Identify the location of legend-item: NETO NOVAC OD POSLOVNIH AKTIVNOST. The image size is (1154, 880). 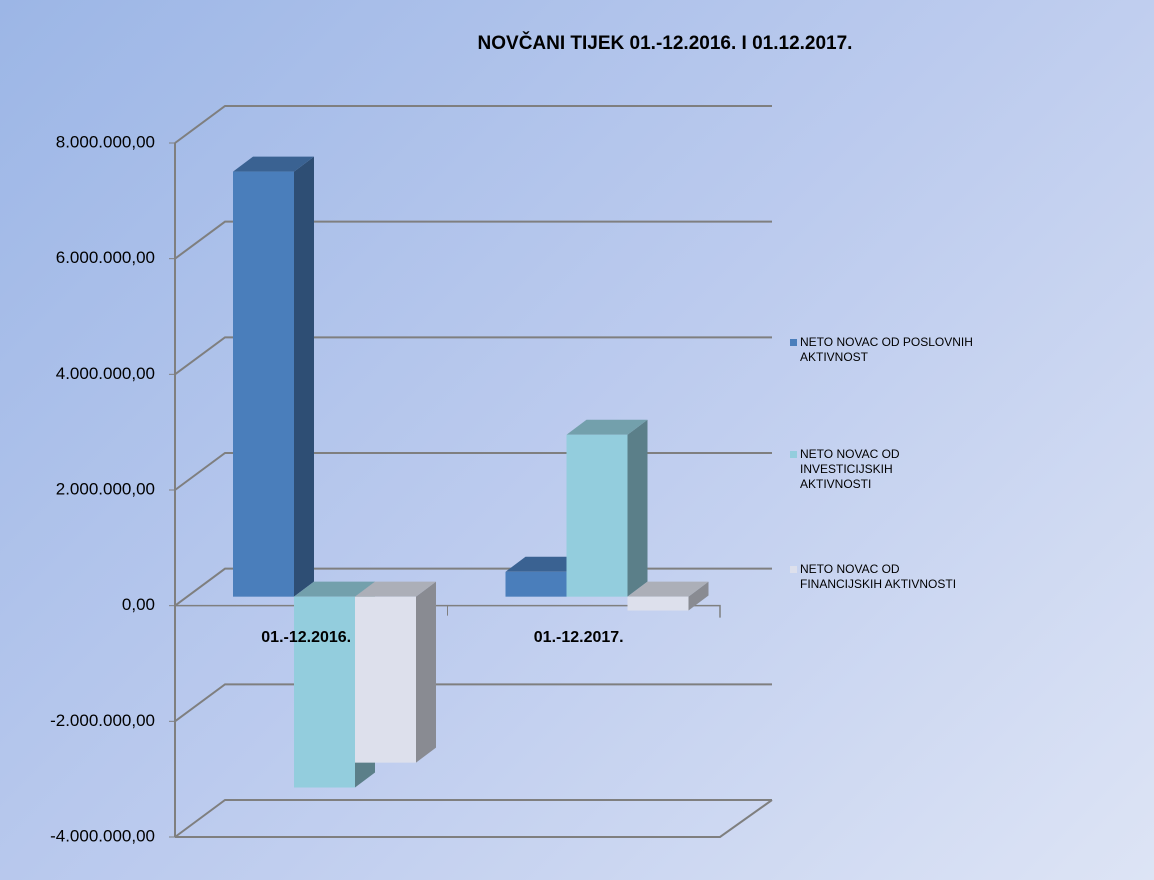
(910, 350).